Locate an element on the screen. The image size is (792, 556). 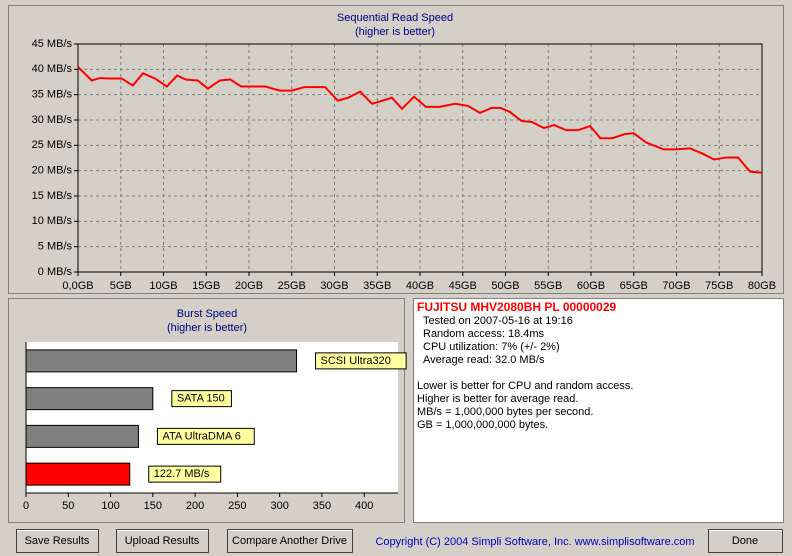
x-tick-label: 30GB is located at coordinates (334, 286).